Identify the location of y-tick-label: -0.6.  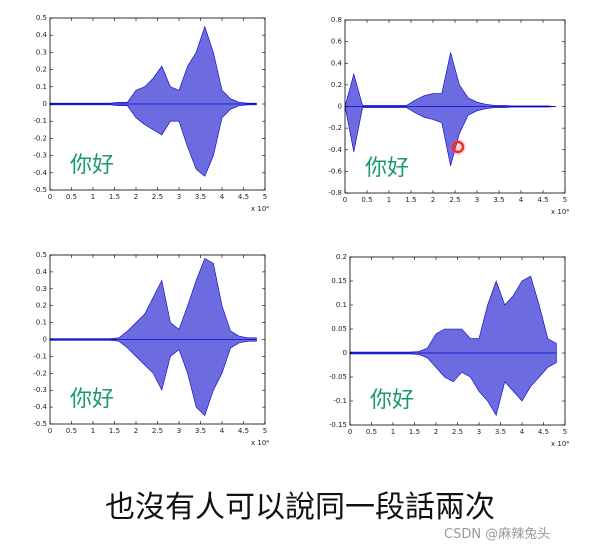
(335, 171).